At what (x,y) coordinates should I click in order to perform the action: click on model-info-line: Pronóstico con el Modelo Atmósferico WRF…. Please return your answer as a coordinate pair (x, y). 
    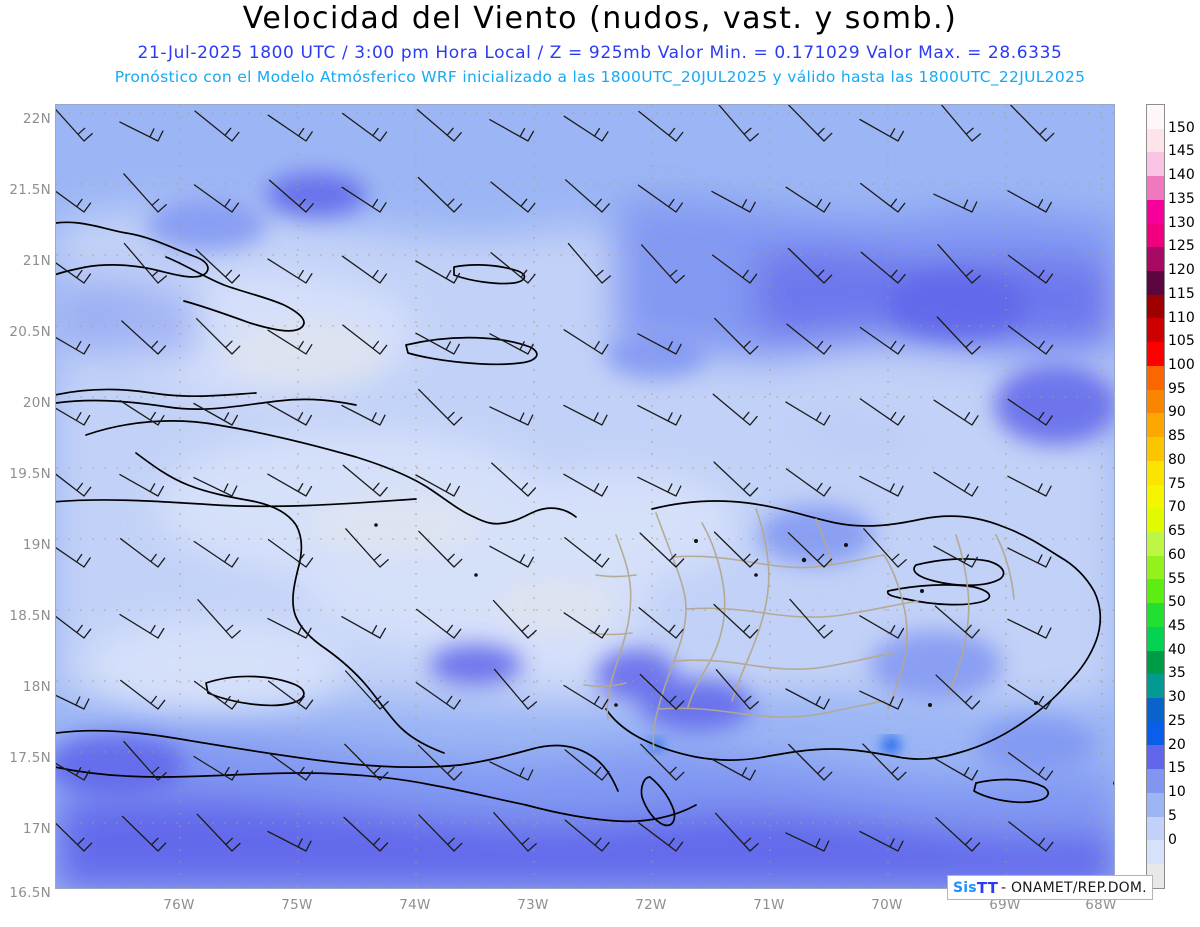
    Looking at the image, I should click on (600, 77).